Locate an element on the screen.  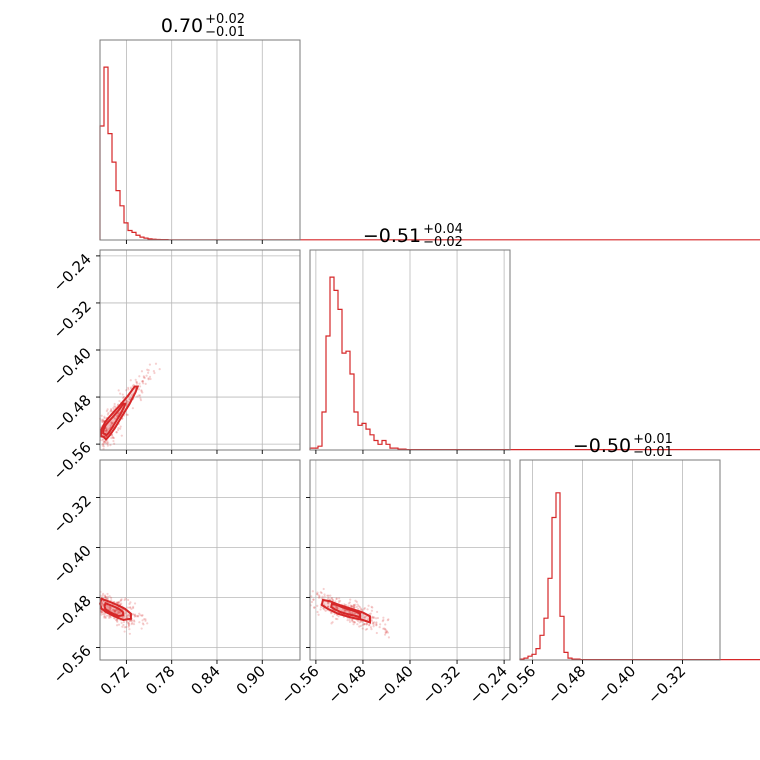
grid is located at coordinates (410, 350).